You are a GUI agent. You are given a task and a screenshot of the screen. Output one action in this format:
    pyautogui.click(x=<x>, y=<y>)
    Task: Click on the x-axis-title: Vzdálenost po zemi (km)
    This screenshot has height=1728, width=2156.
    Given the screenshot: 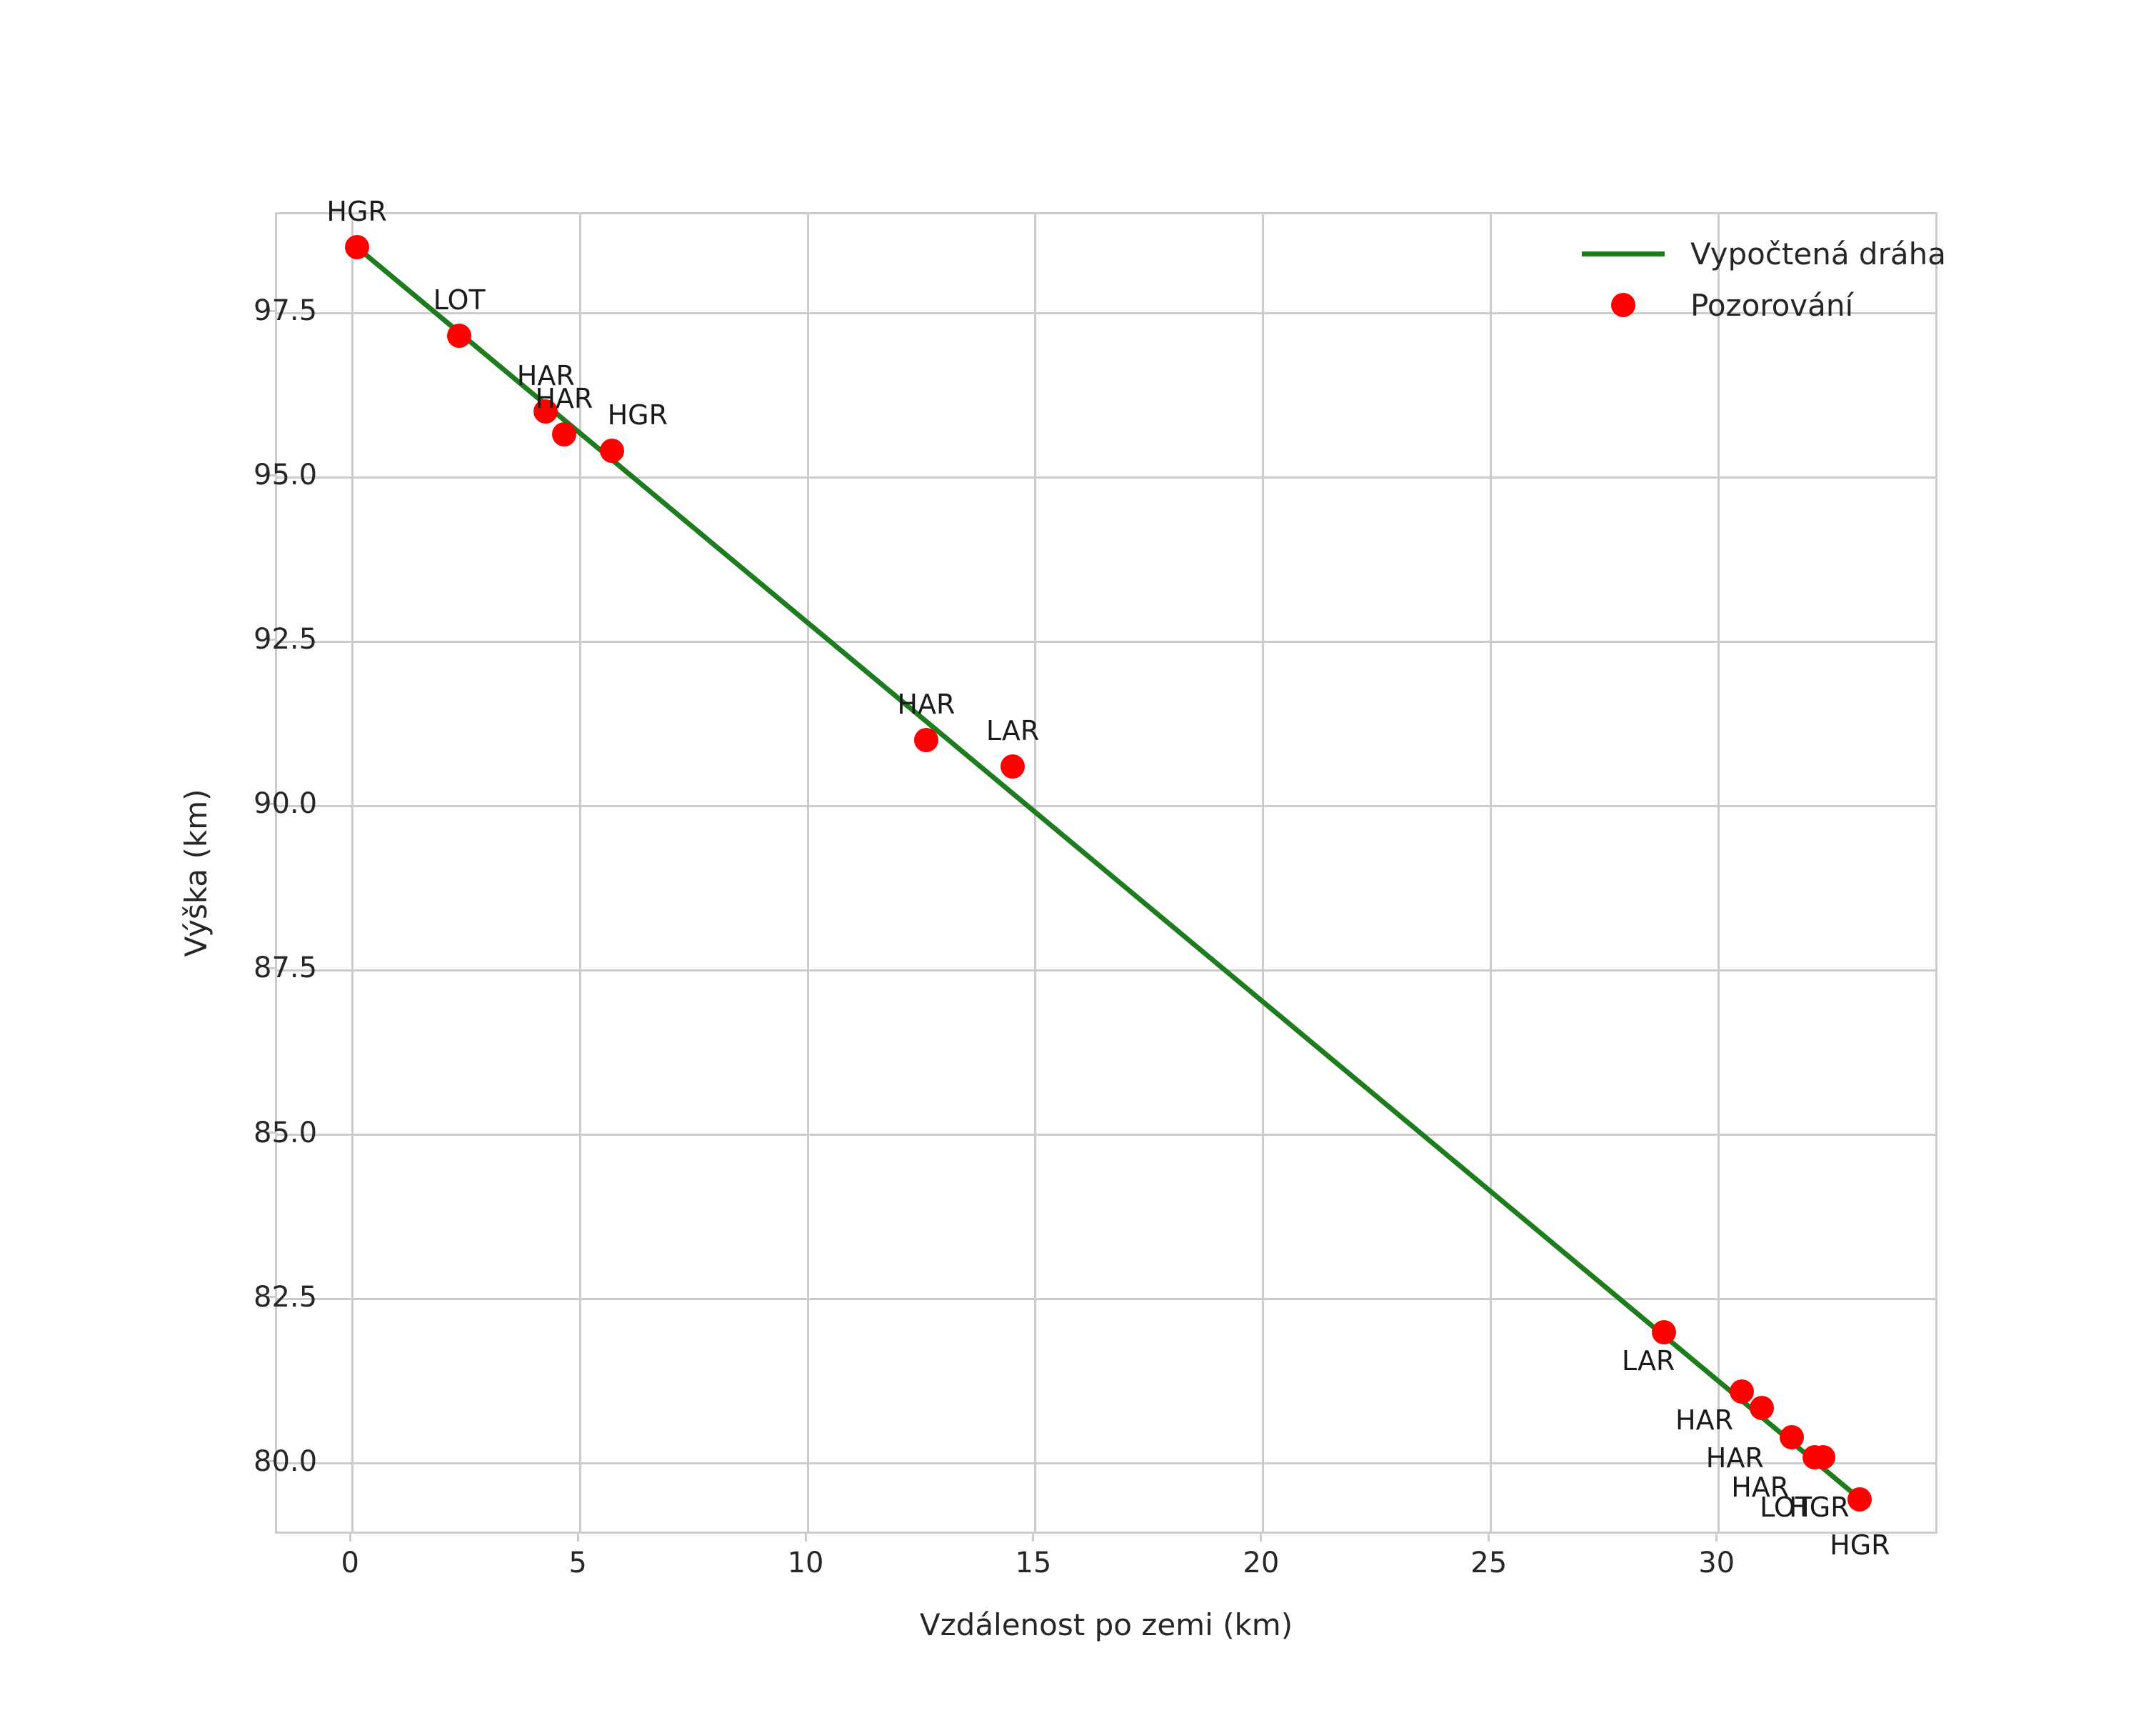 What is the action you would take?
    pyautogui.click(x=1106, y=1624)
    